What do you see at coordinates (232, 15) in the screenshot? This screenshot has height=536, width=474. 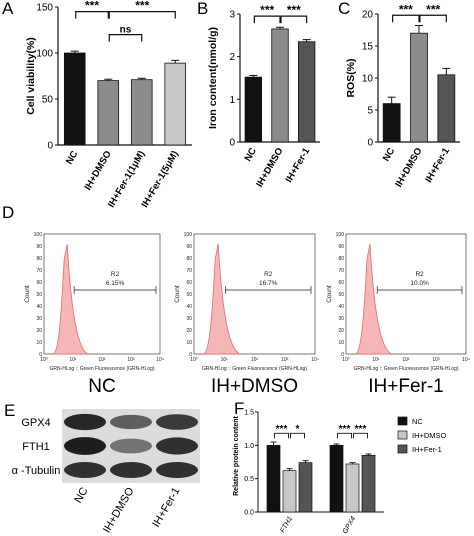 I see `y-tick-label: 3` at bounding box center [232, 15].